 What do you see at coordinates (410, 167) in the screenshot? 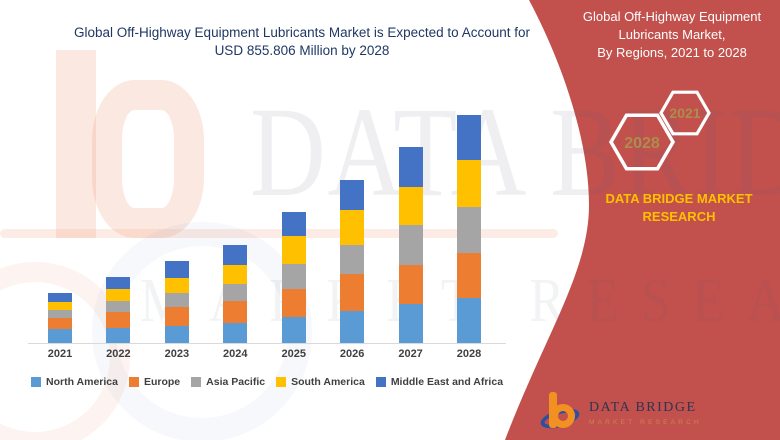
I see `segment-middle-east-and-africa-2027` at bounding box center [410, 167].